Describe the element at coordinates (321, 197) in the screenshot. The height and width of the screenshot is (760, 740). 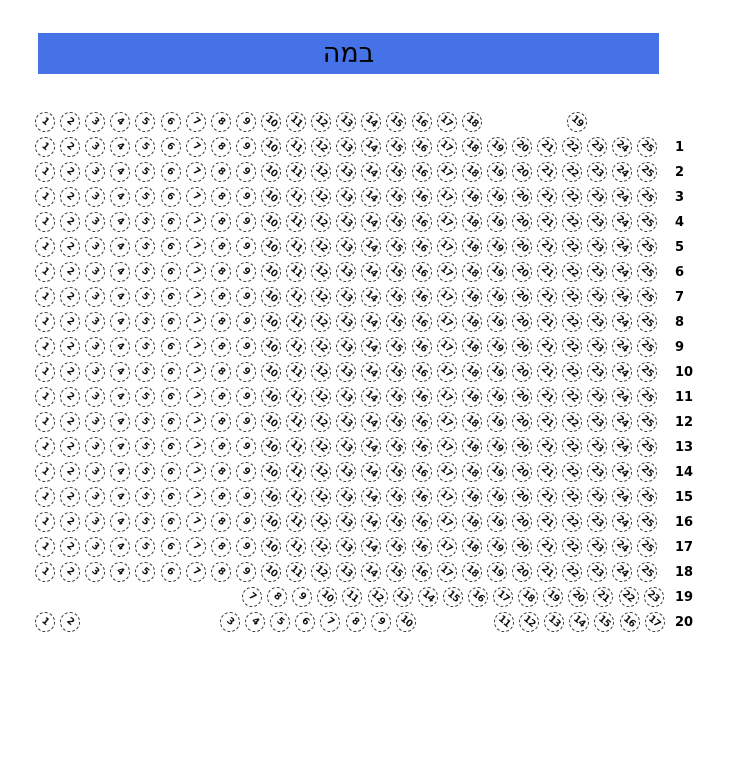
I see `seat: 12` at that location.